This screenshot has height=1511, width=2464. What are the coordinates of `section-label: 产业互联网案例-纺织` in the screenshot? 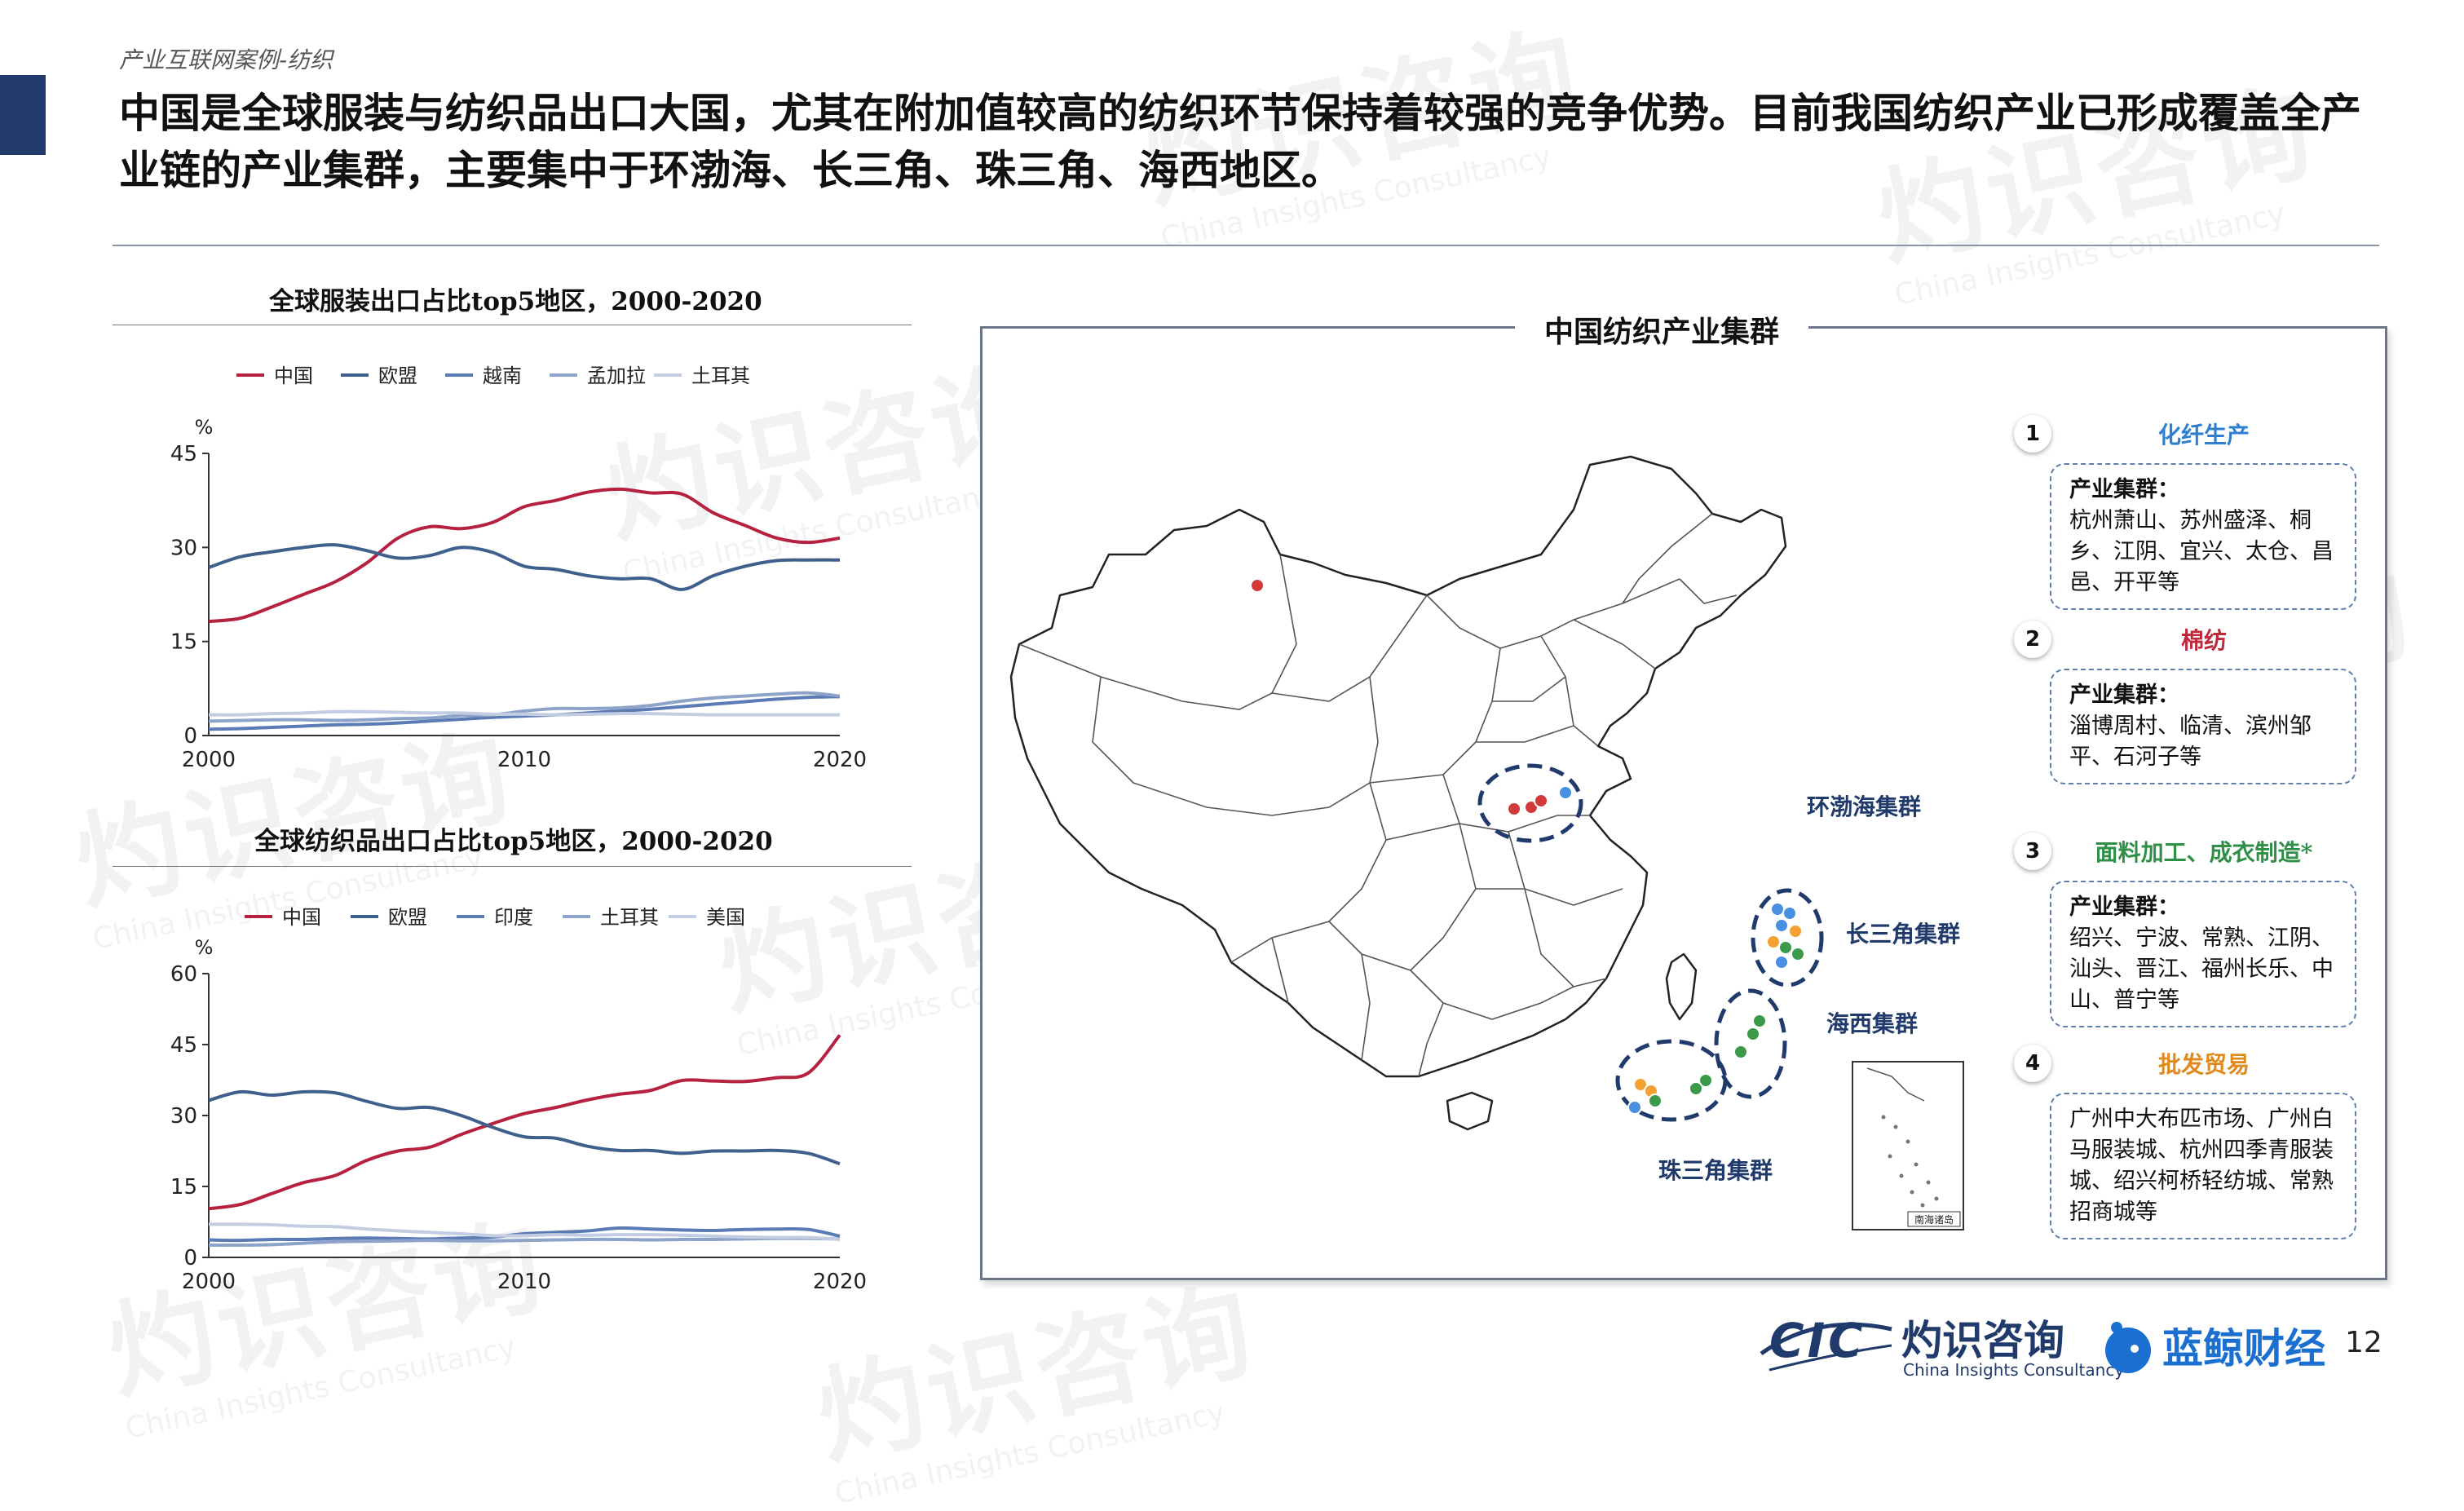 It's located at (226, 59).